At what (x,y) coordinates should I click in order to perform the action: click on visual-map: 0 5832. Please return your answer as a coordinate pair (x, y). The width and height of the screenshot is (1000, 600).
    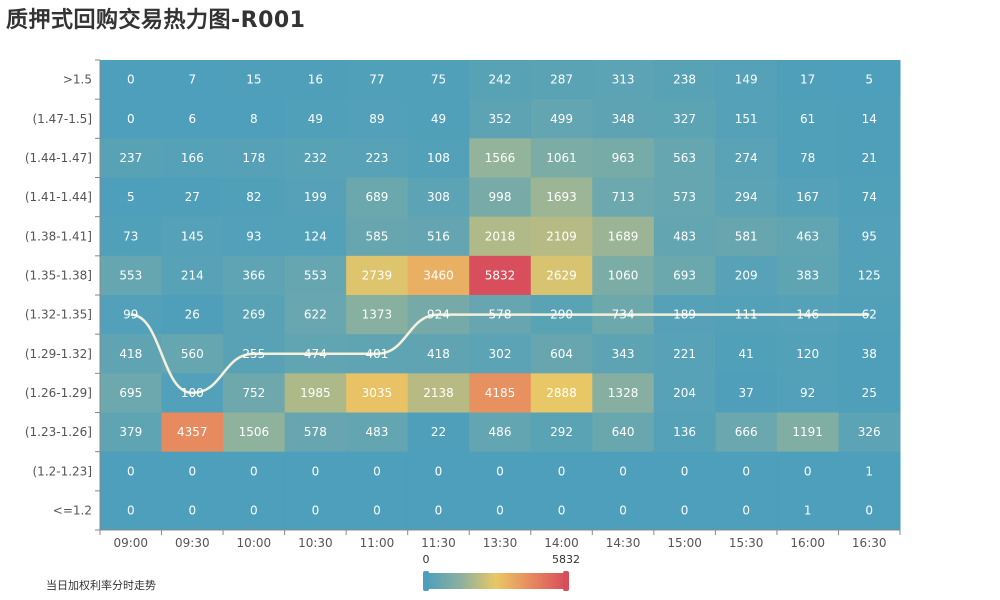
    Looking at the image, I should click on (502, 572).